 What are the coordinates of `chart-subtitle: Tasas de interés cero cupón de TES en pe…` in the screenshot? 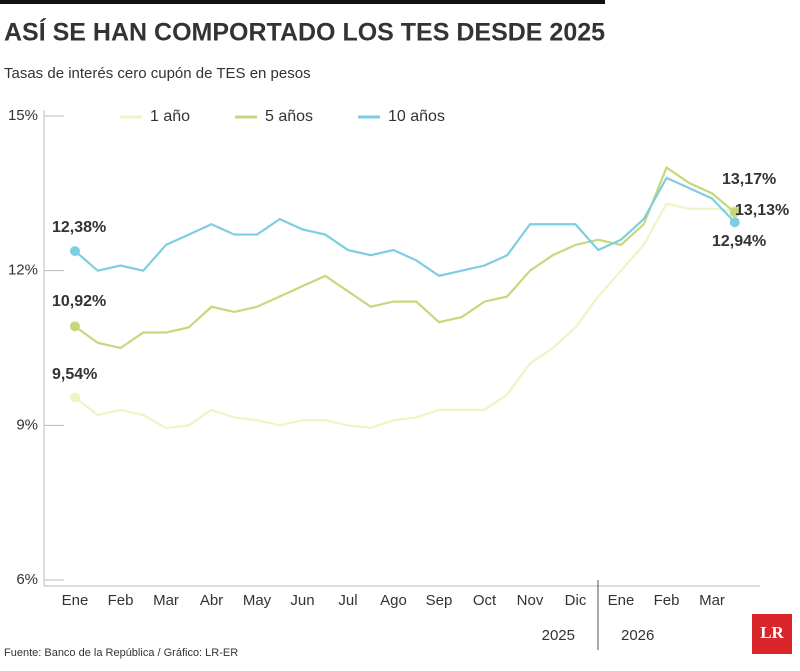 It's located at (157, 73).